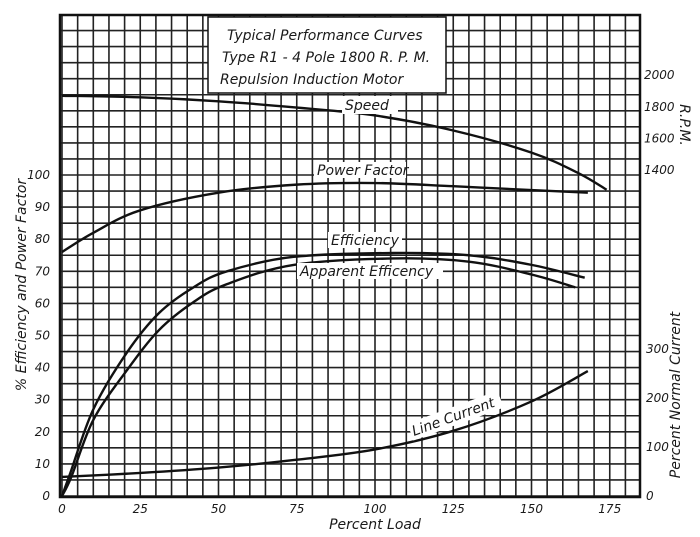  I want to click on title-line-2: Type R1 - 4 Pole 1800 R. P. M., so click(326, 58).